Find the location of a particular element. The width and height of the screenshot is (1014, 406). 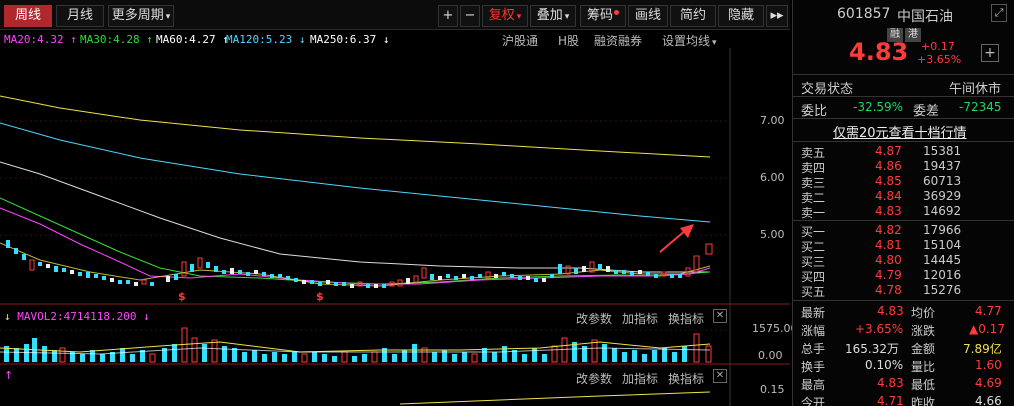

stat-row: 最高 4.83 最低 4.69 is located at coordinates (901, 384).